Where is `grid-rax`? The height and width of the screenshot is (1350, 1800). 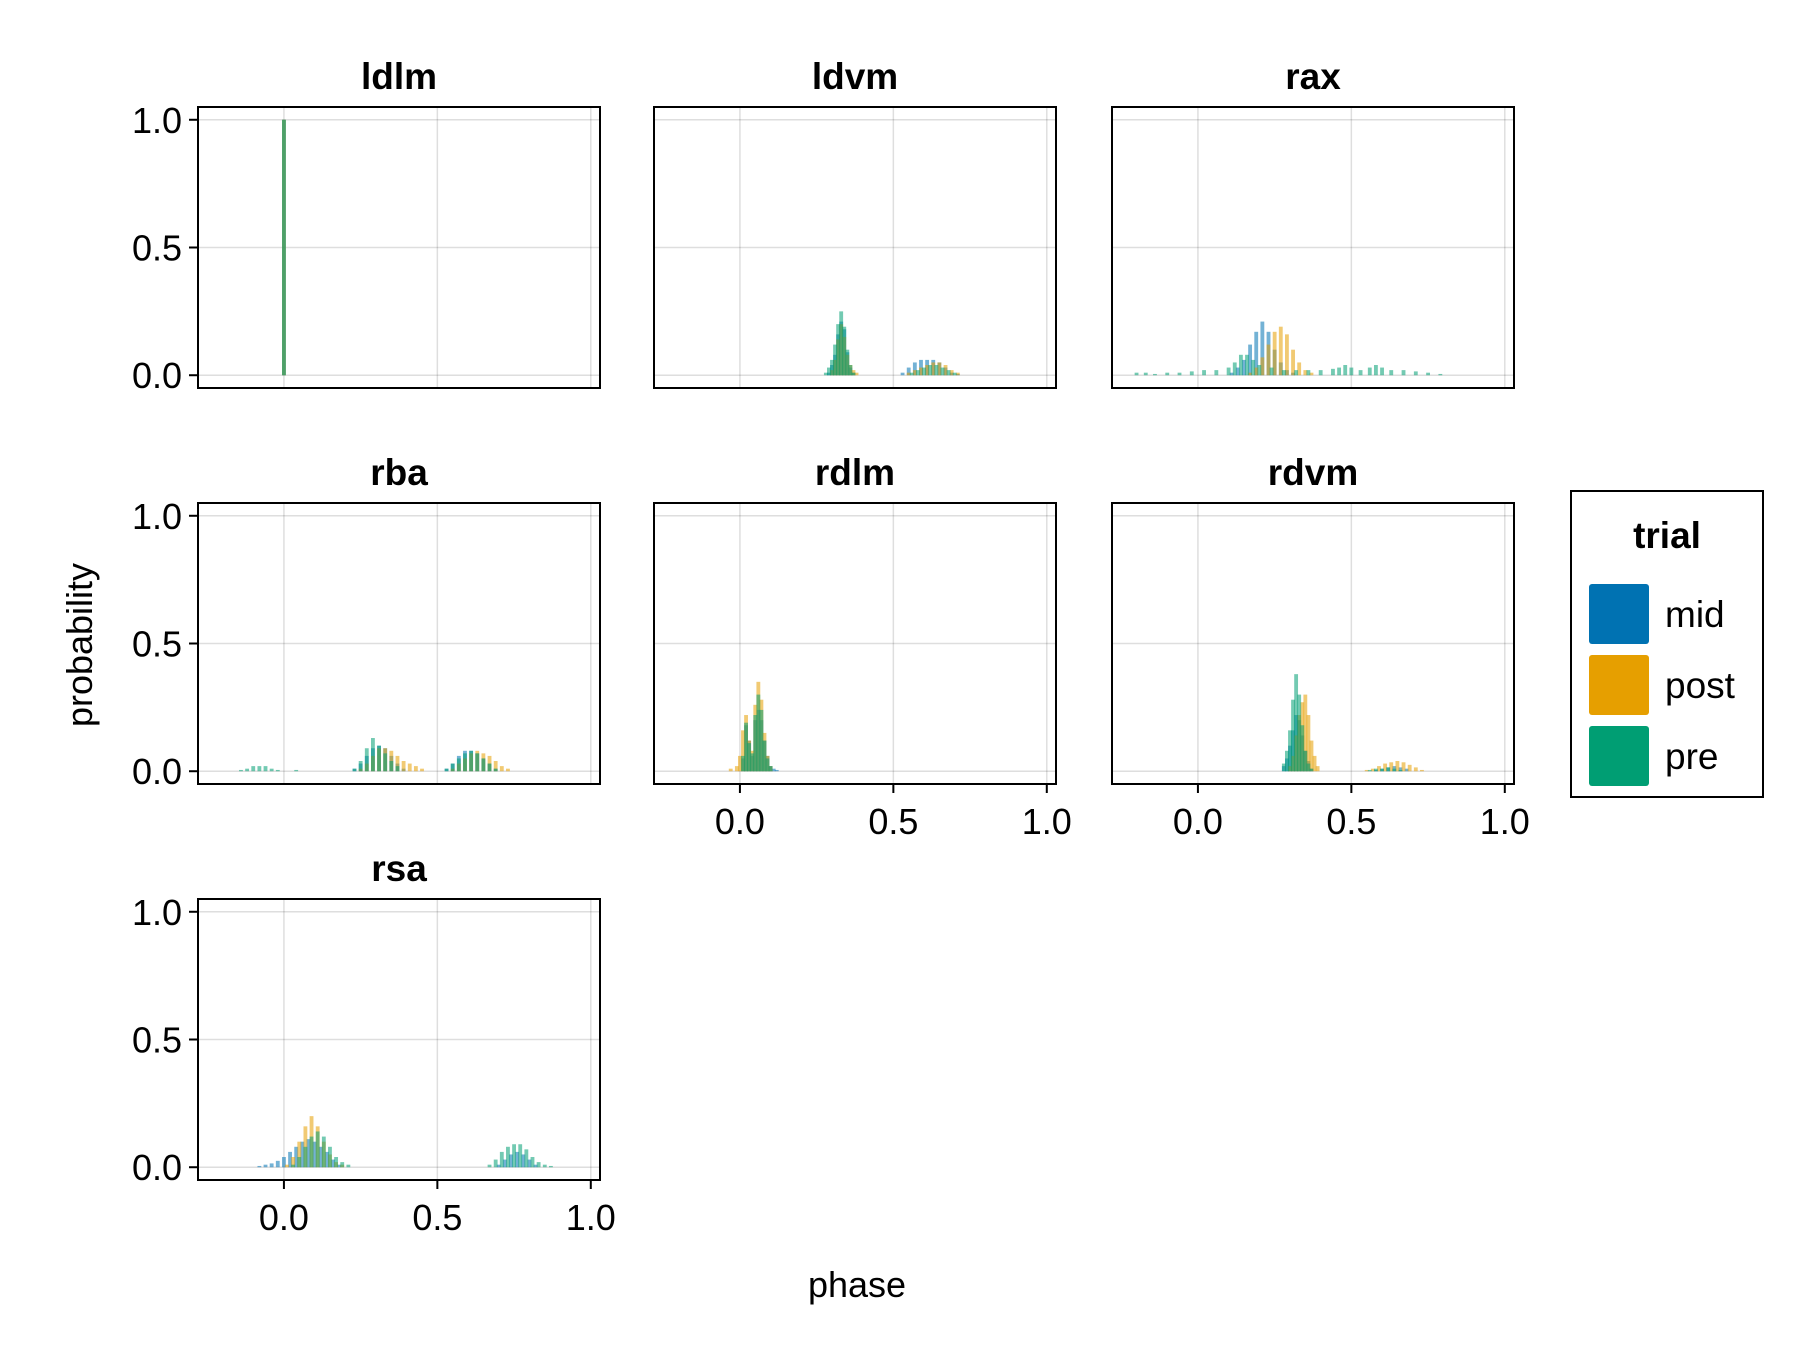 grid-rax is located at coordinates (1313, 247).